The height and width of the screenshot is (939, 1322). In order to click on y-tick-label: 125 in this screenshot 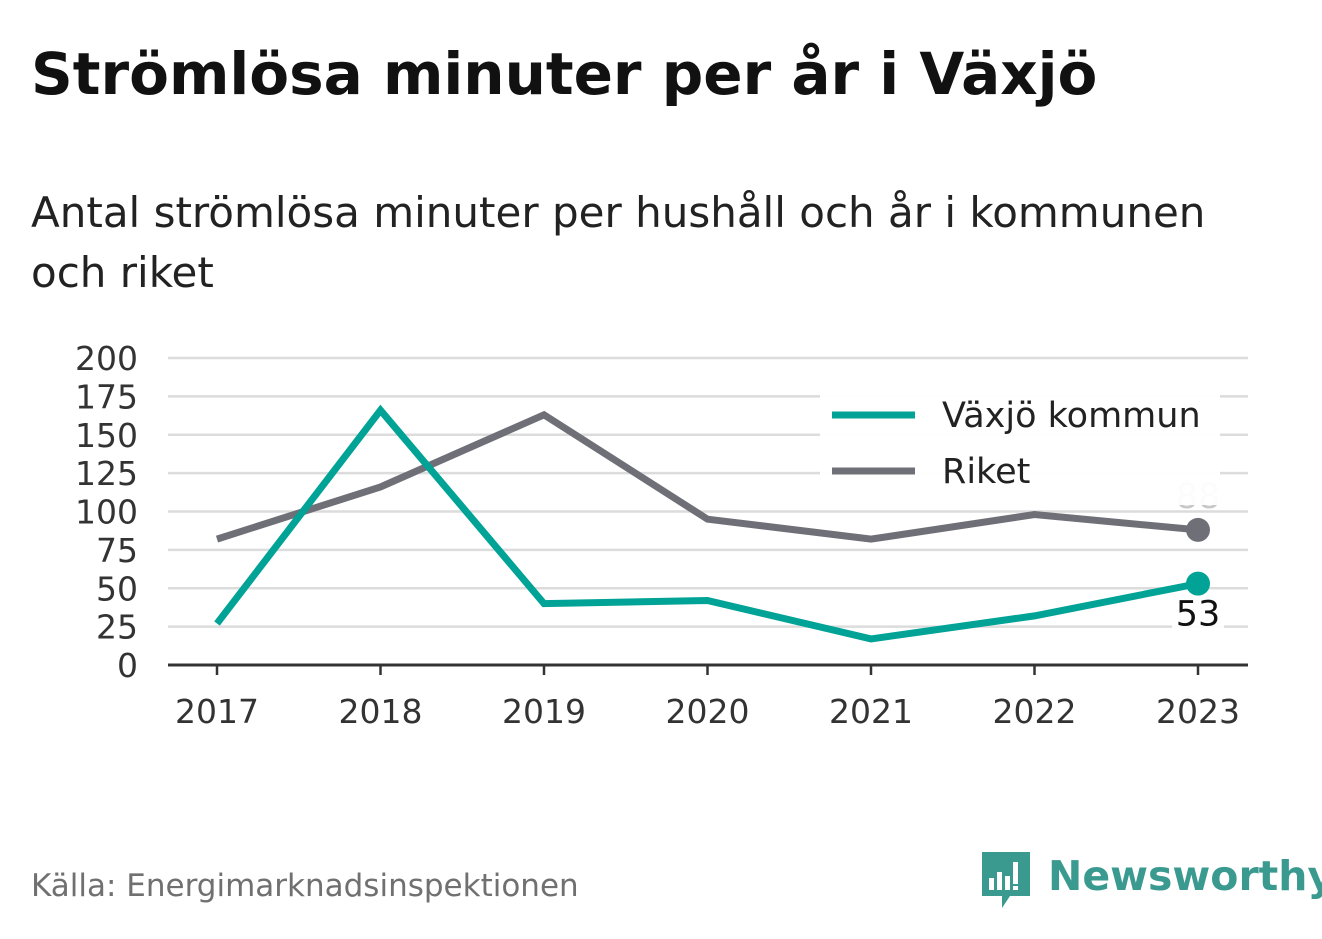, I will do `click(106, 473)`.